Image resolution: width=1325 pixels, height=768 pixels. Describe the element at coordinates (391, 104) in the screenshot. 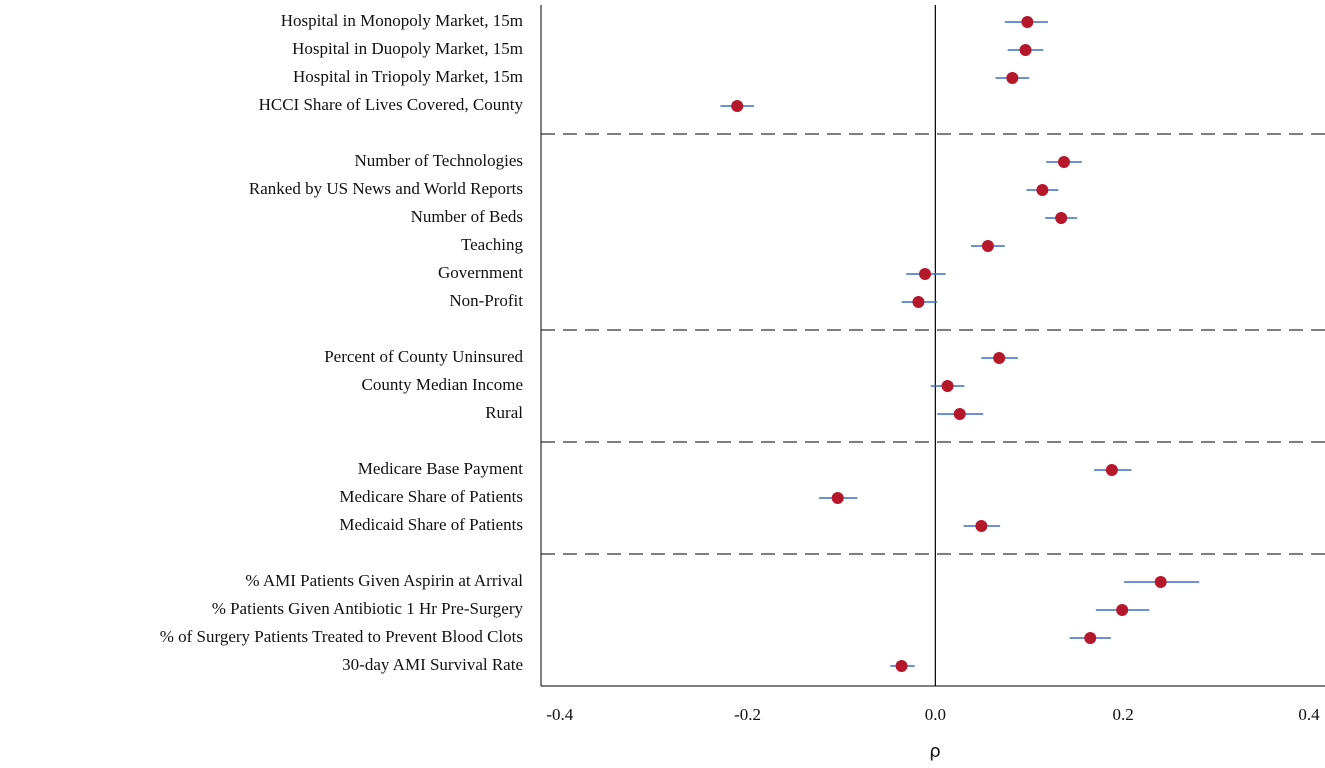

I see `y-tick-label: HCCI Share of Lives Covered, County` at that location.